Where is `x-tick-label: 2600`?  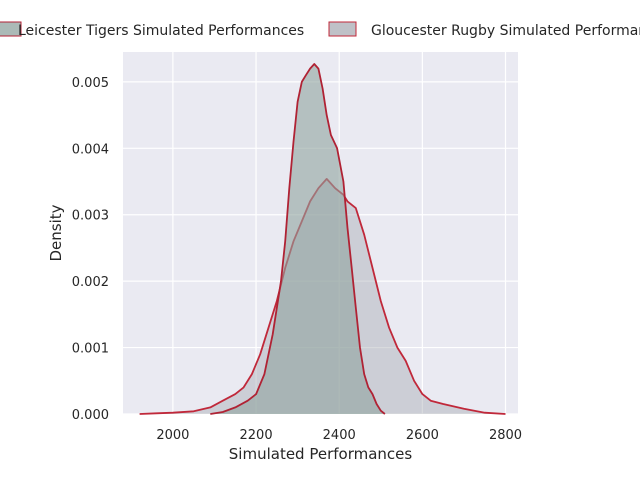
x-tick-label: 2600 is located at coordinates (422, 435).